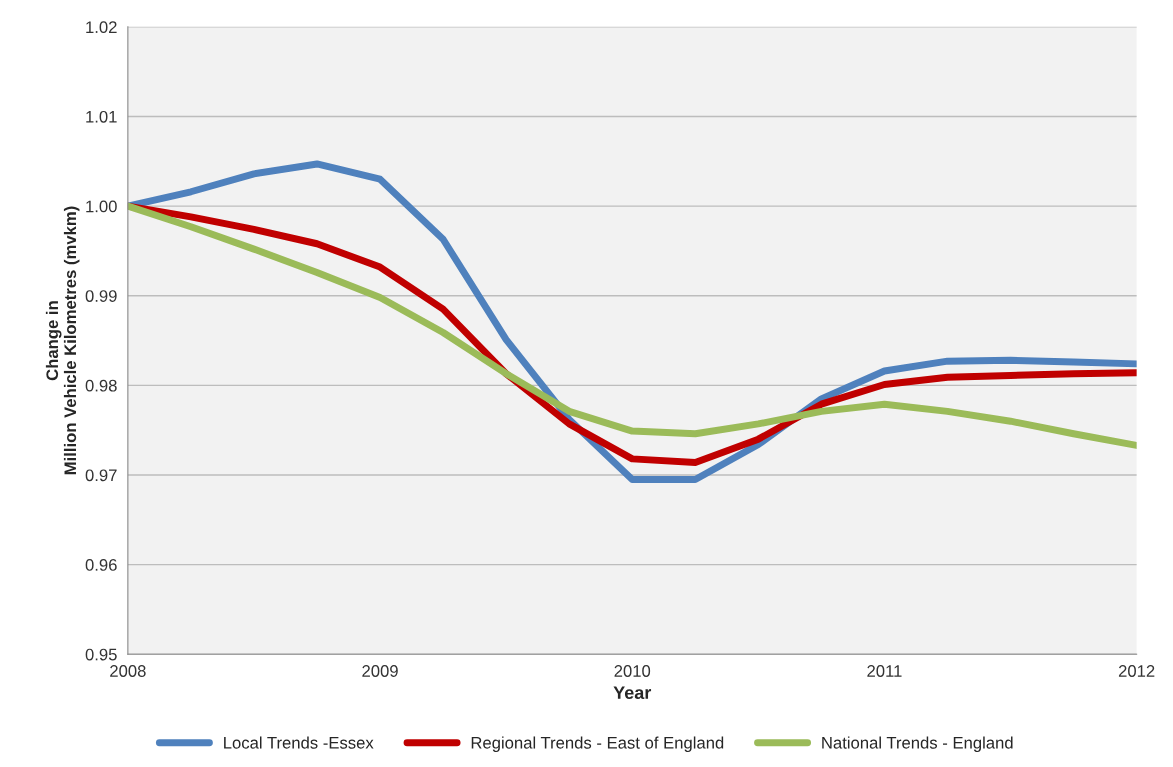 The width and height of the screenshot is (1173, 767). I want to click on x-tick-label: 2008, so click(128, 671).